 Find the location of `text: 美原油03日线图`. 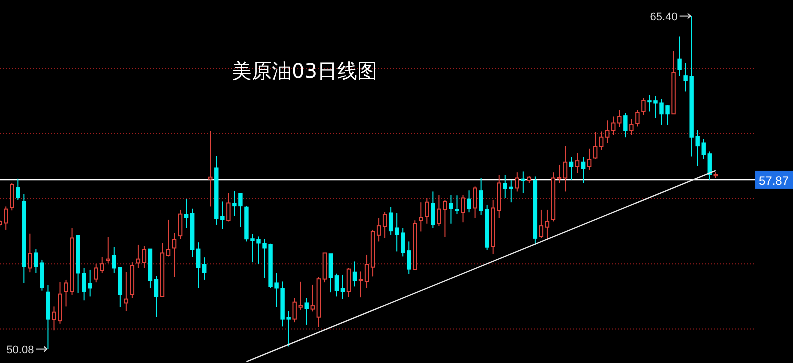

text: 美原油03日线图 is located at coordinates (305, 71).